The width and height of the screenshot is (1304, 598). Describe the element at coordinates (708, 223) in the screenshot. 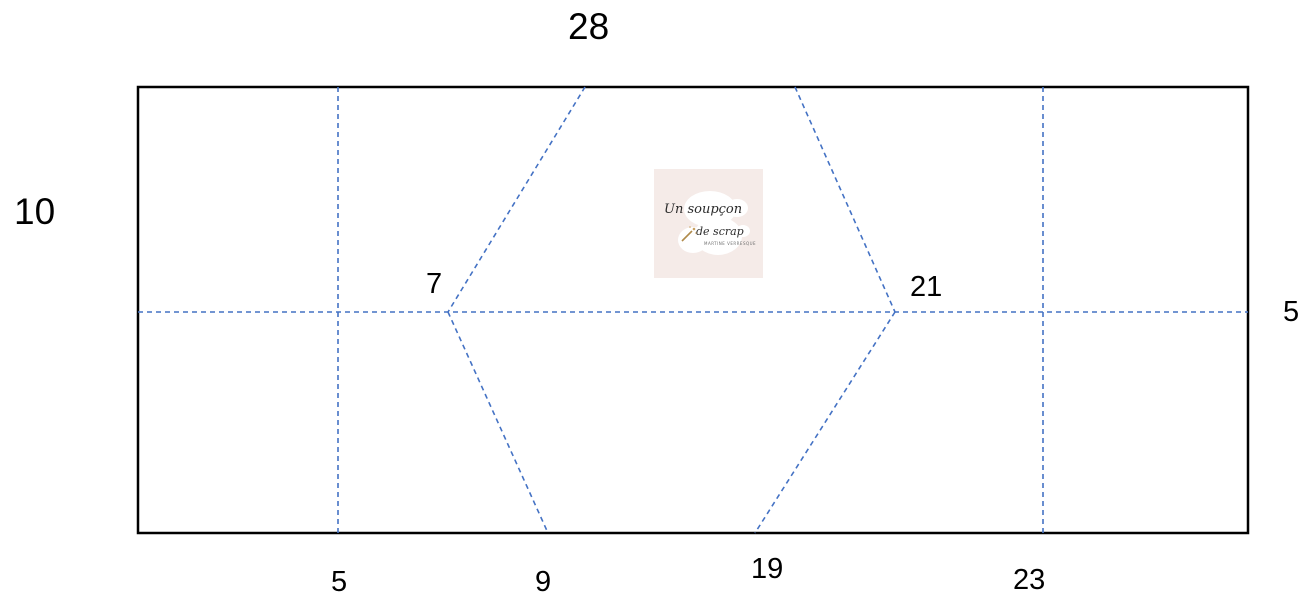

I see `brand-logo: Un soupçon de scrap MARTINE VERRESQUE` at that location.